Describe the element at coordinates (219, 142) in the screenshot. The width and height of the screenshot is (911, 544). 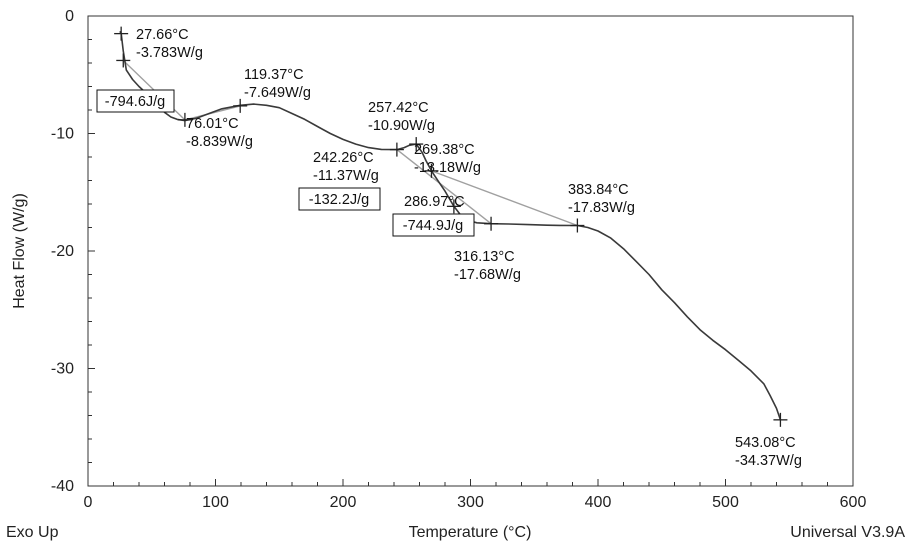
I see `marker-label-flow: -8.839W/g` at that location.